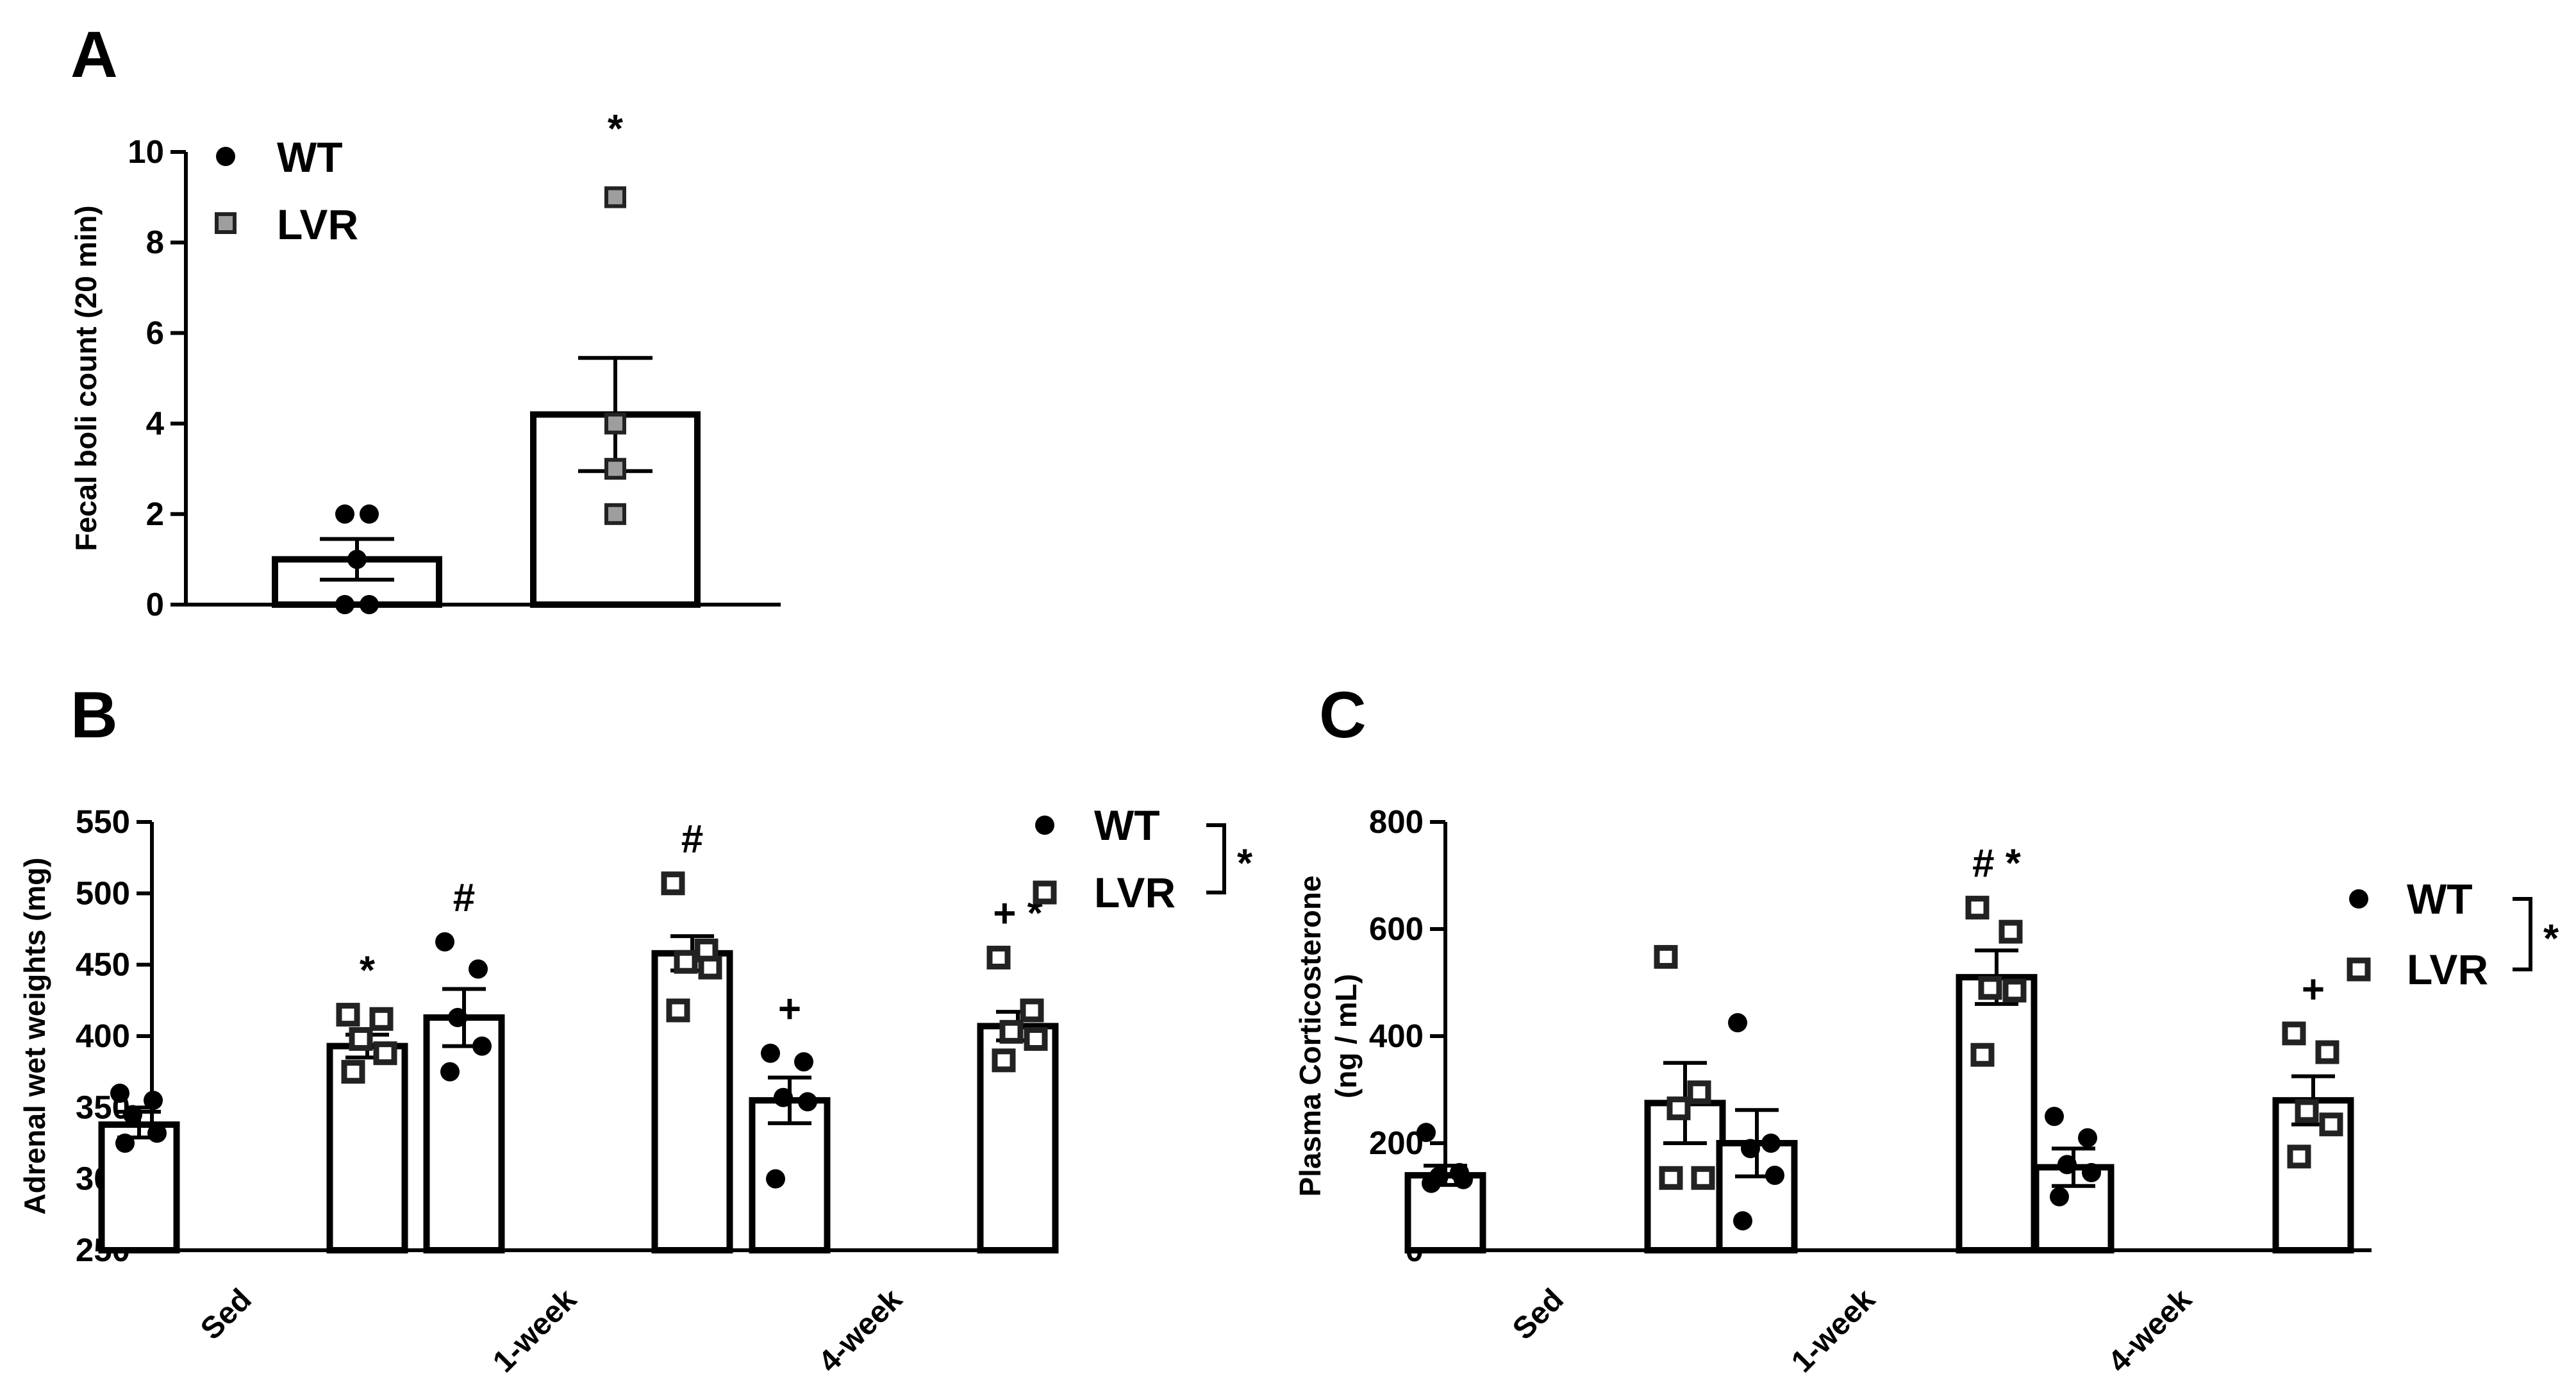 This screenshot has width=2576, height=1399. Describe the element at coordinates (1396, 929) in the screenshot. I see `y-tick-label: 600` at that location.